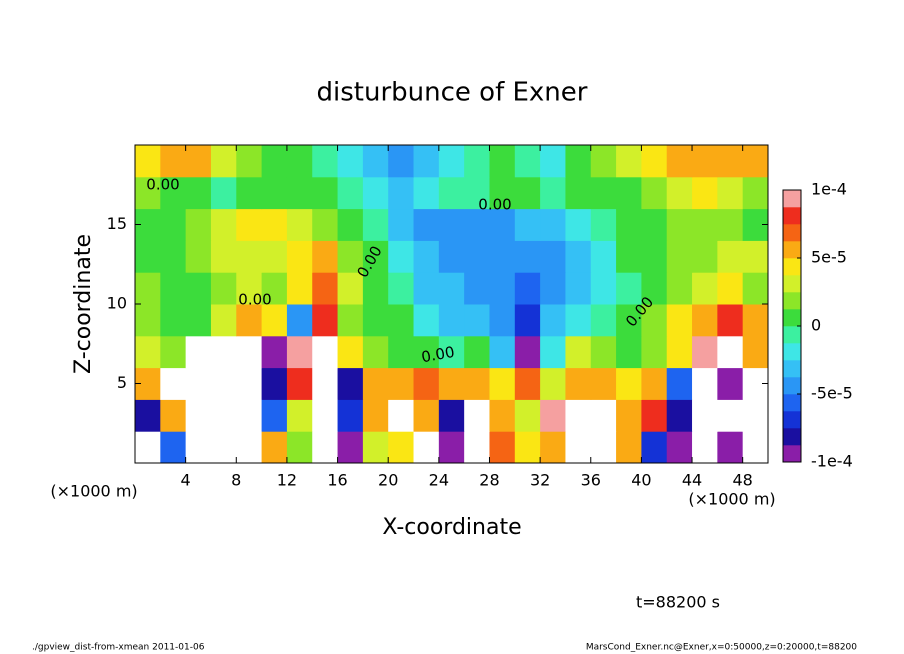 The height and width of the screenshot is (654, 904). I want to click on x-tick-label: 44, so click(692, 480).